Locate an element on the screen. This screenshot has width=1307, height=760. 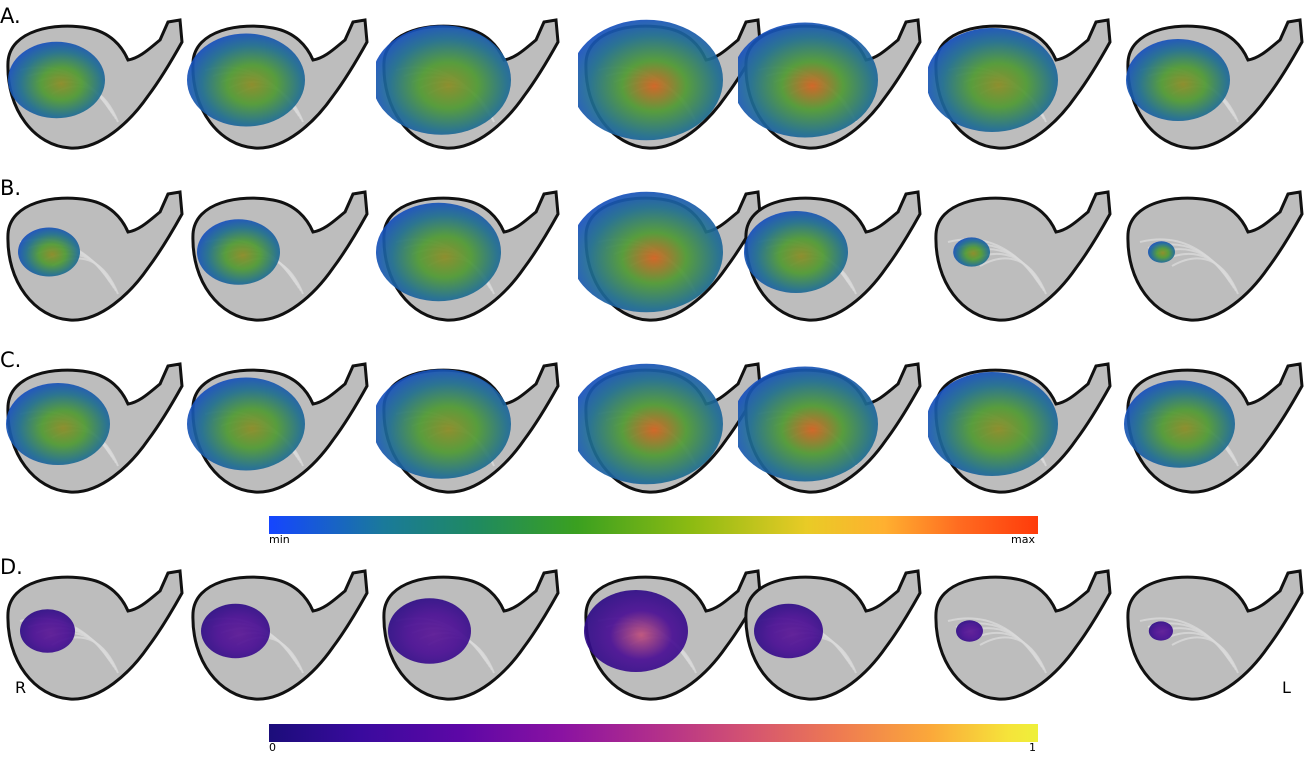
panel-label-a: A. is located at coordinates (10, 16).